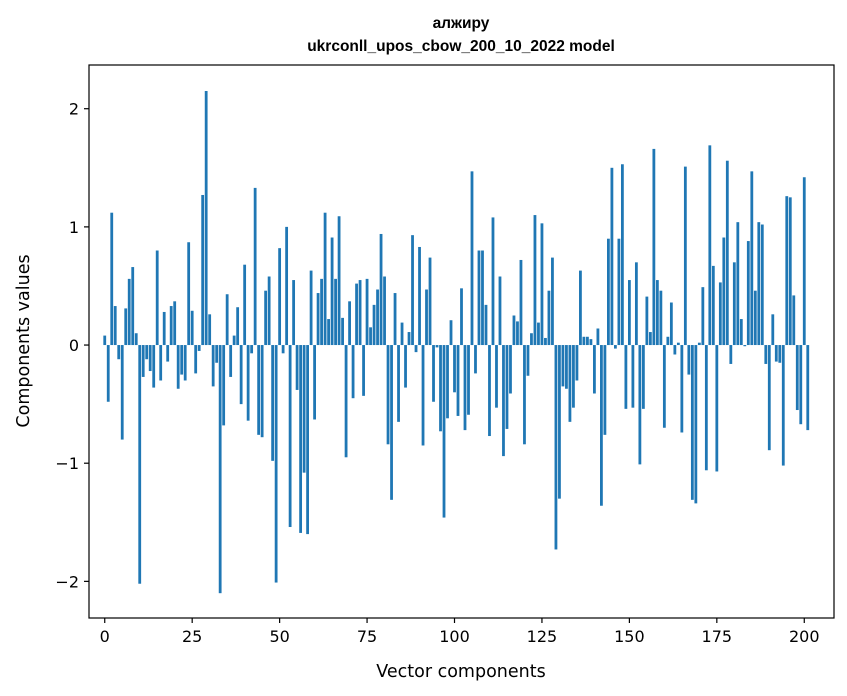  What do you see at coordinates (629, 636) in the screenshot?
I see `x-tick-label: 150` at bounding box center [629, 636].